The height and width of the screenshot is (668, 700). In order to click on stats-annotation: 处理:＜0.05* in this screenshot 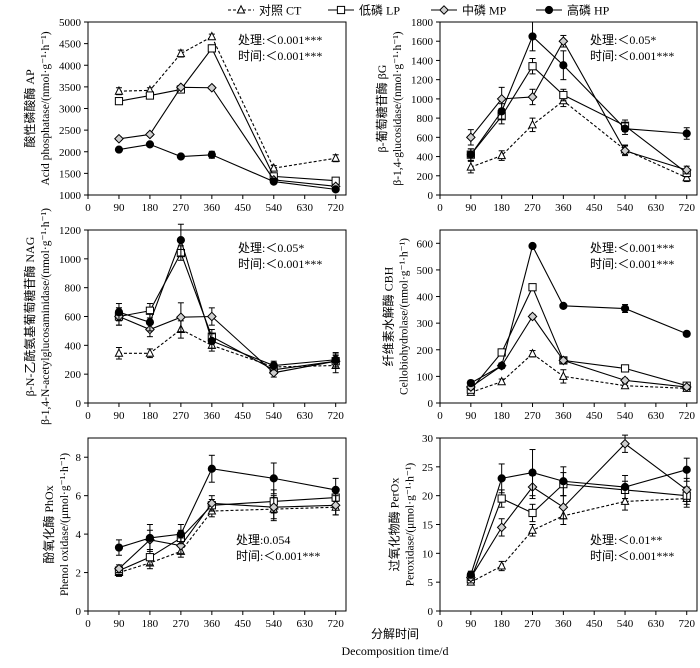, I will do `click(623, 40)`.